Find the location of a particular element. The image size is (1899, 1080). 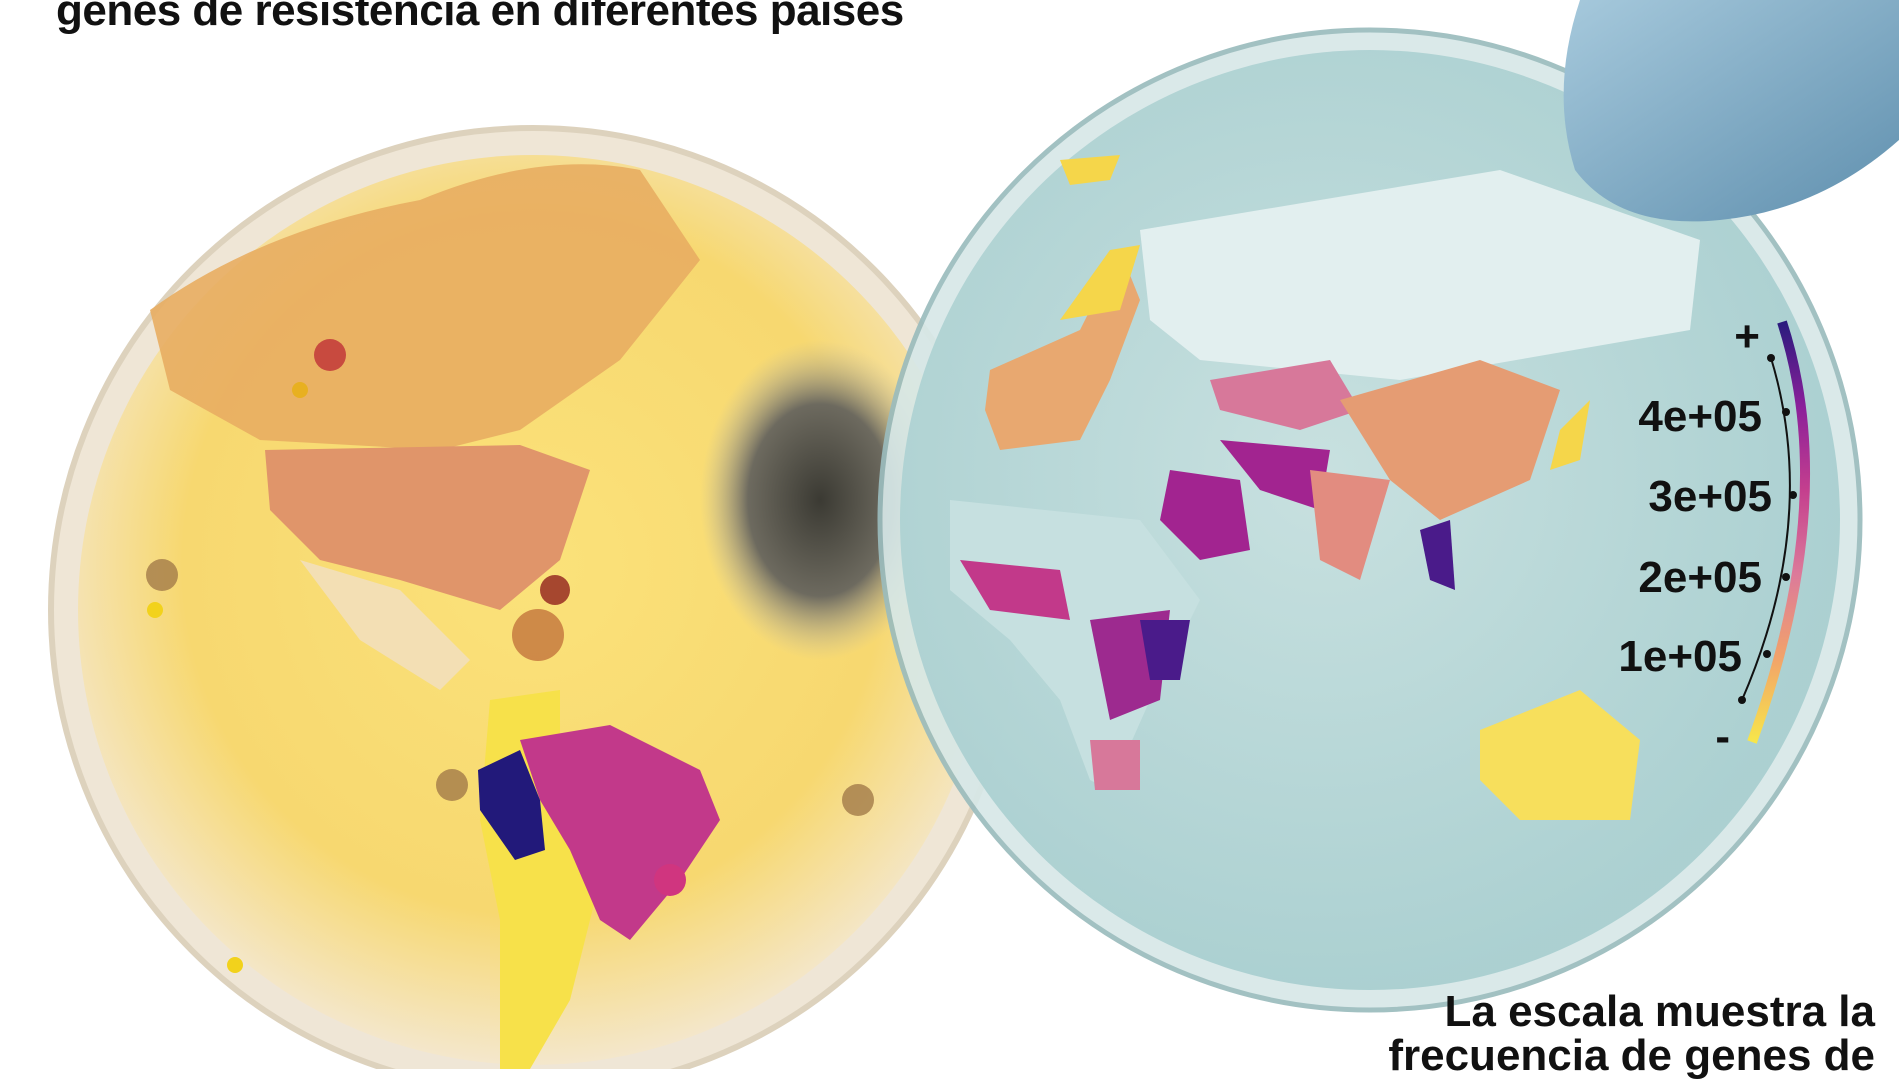

legend-axis is located at coordinates (1766, 529).